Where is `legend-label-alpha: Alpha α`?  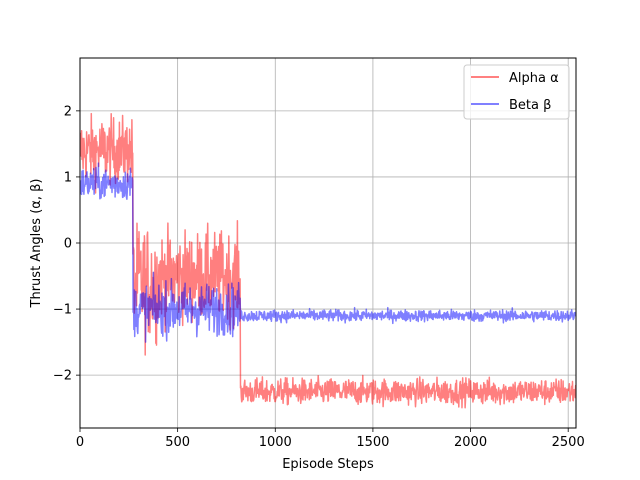 legend-label-alpha: Alpha α is located at coordinates (534, 78).